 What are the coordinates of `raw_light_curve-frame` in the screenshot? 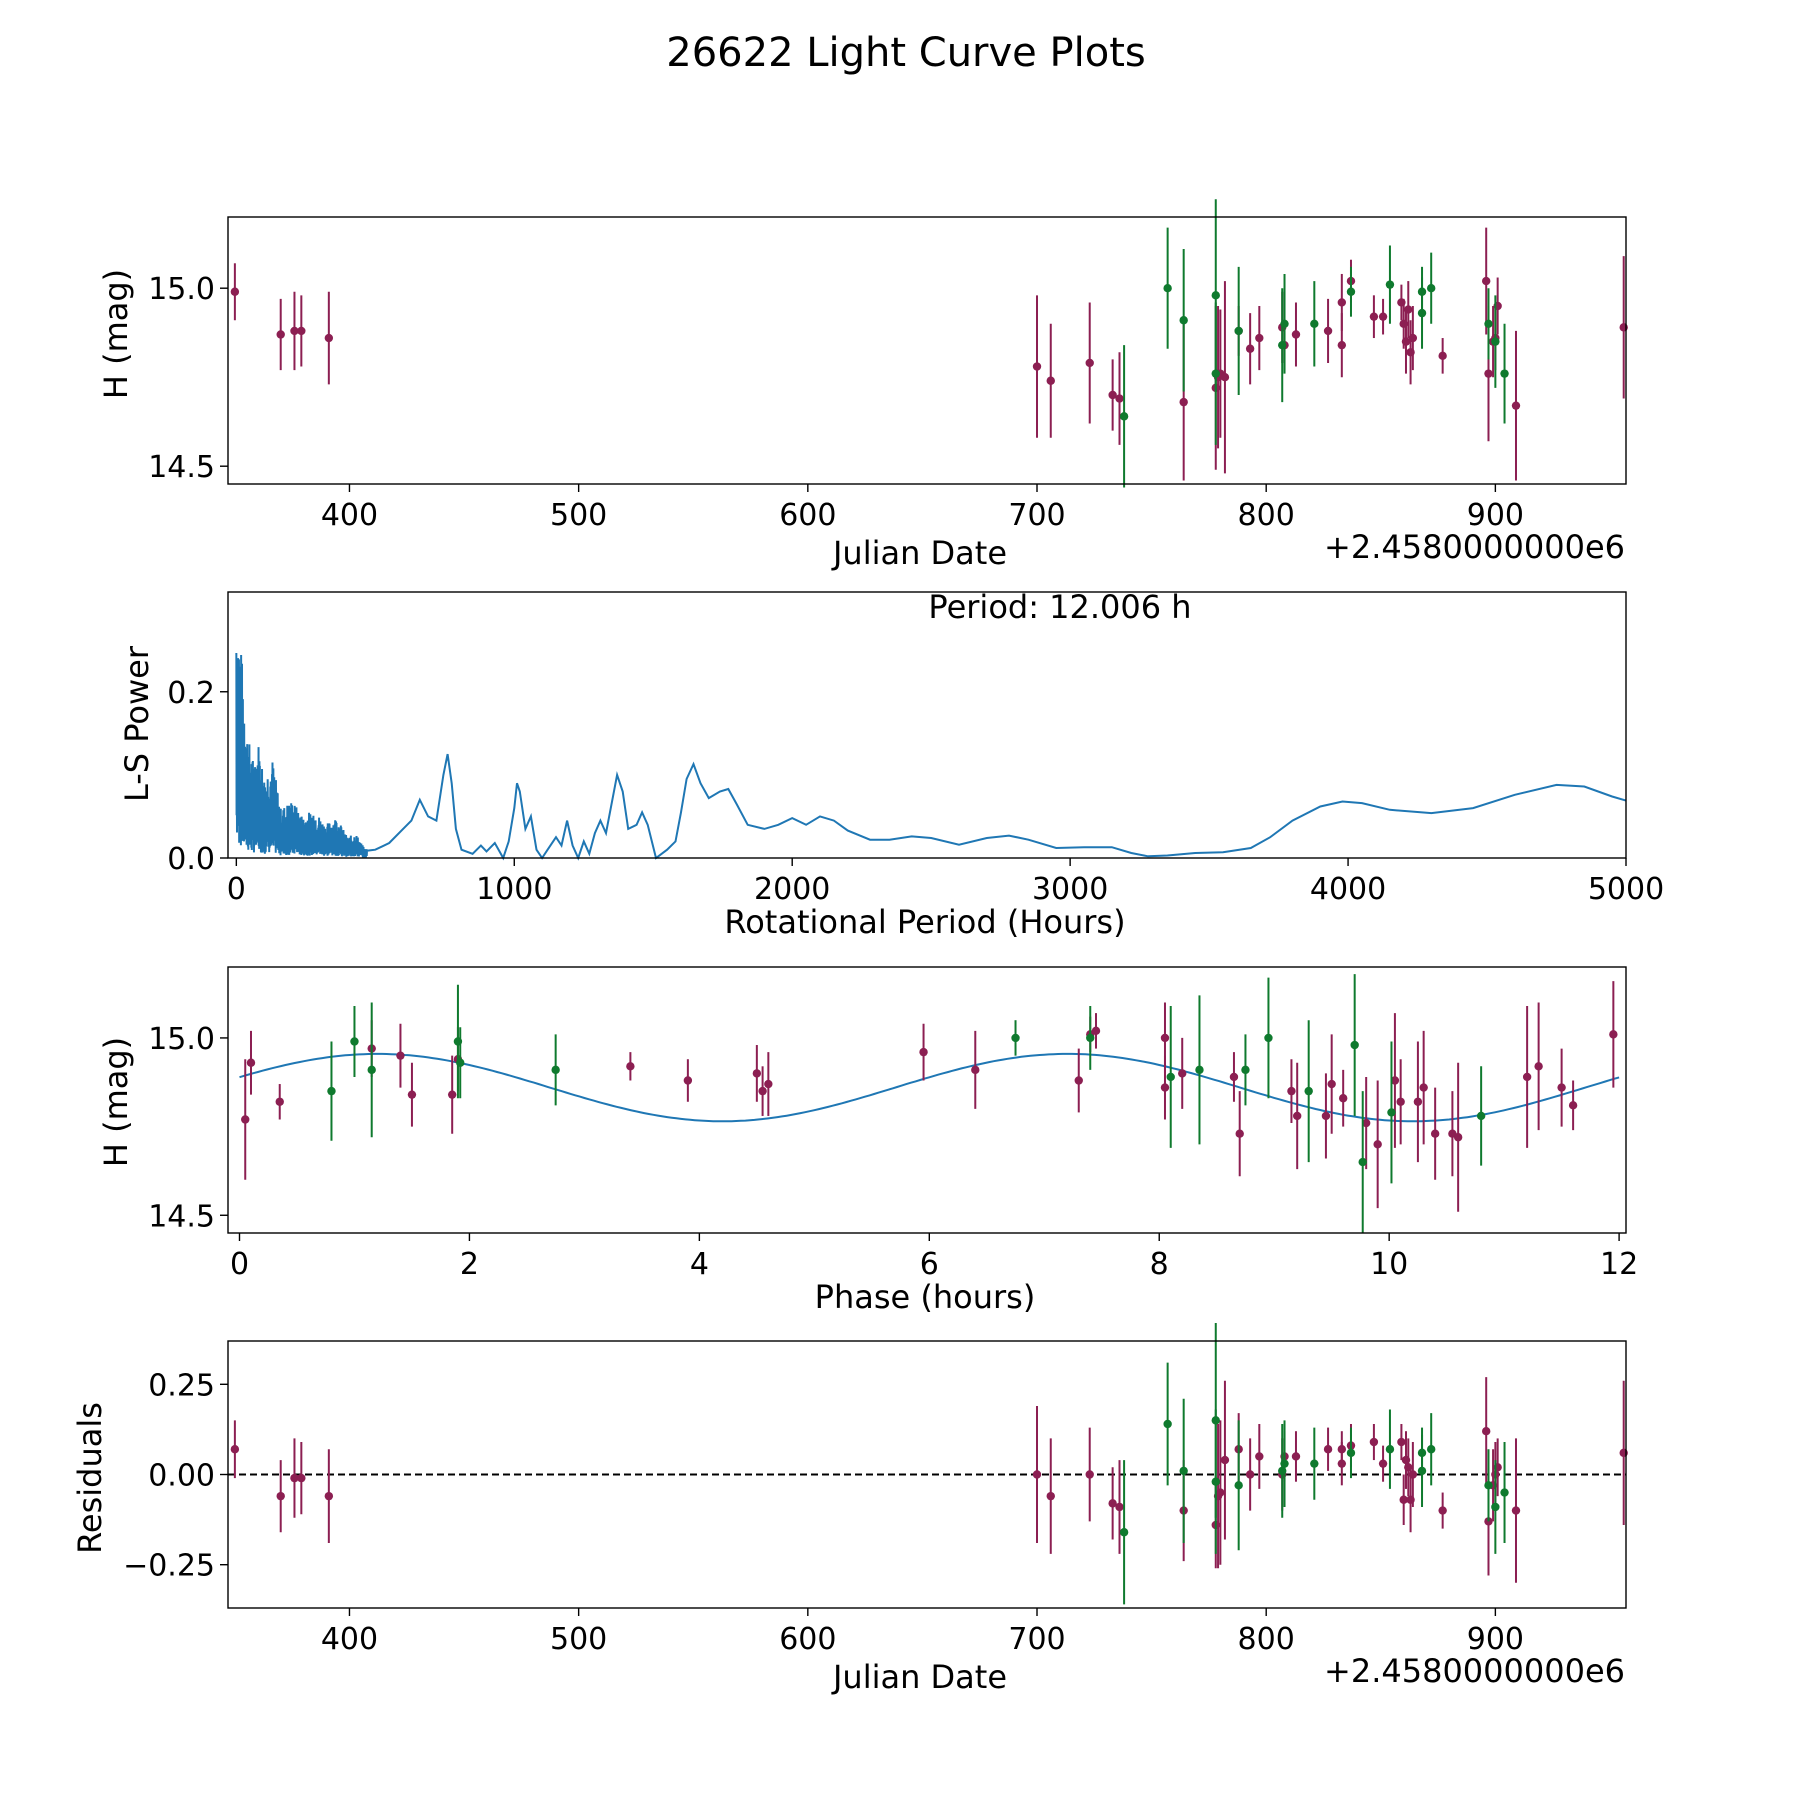 It's located at (927, 350).